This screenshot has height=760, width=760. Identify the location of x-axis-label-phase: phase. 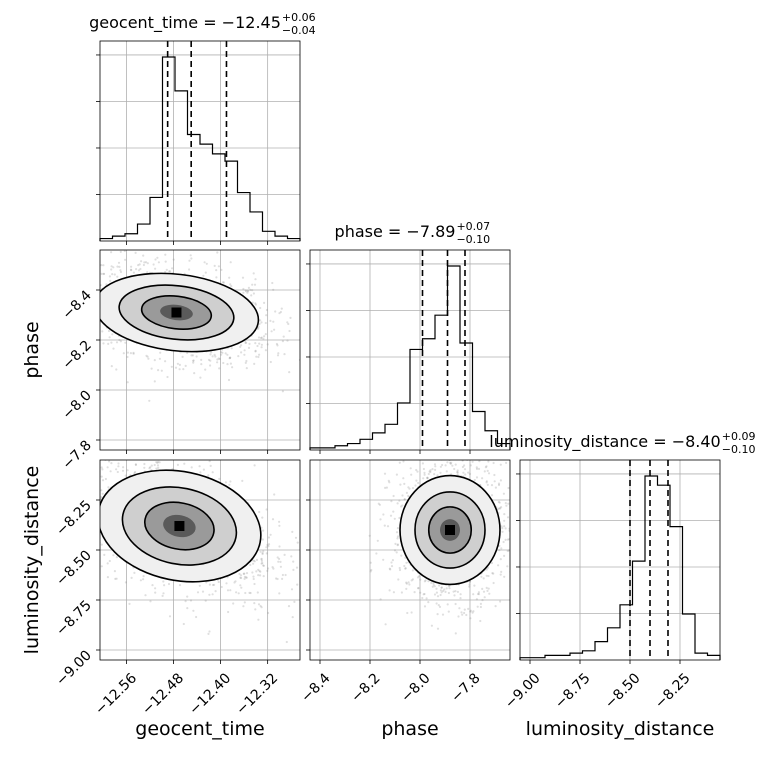
(409, 729).